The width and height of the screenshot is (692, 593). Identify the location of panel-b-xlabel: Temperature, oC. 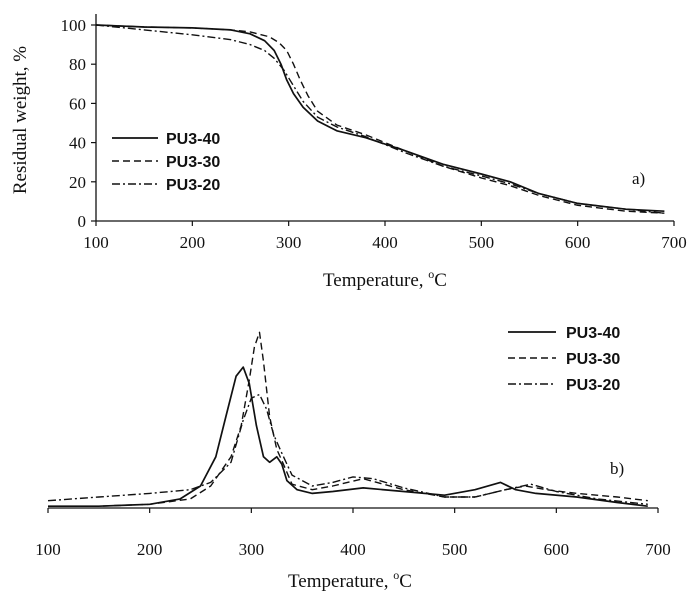
(350, 580).